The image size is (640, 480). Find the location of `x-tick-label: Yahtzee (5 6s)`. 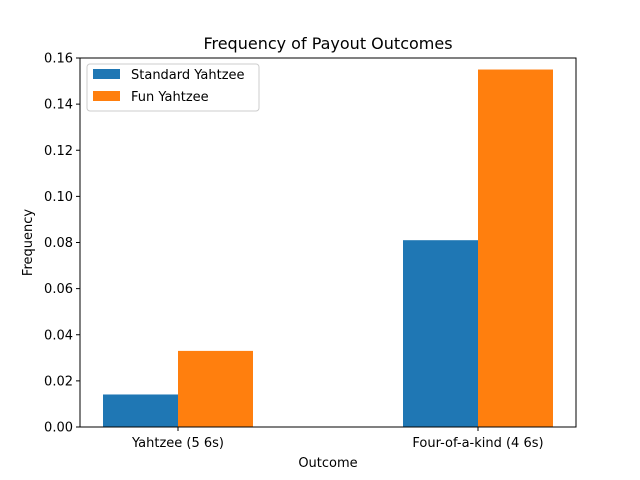

x-tick-label: Yahtzee (5 6s) is located at coordinates (177, 443).